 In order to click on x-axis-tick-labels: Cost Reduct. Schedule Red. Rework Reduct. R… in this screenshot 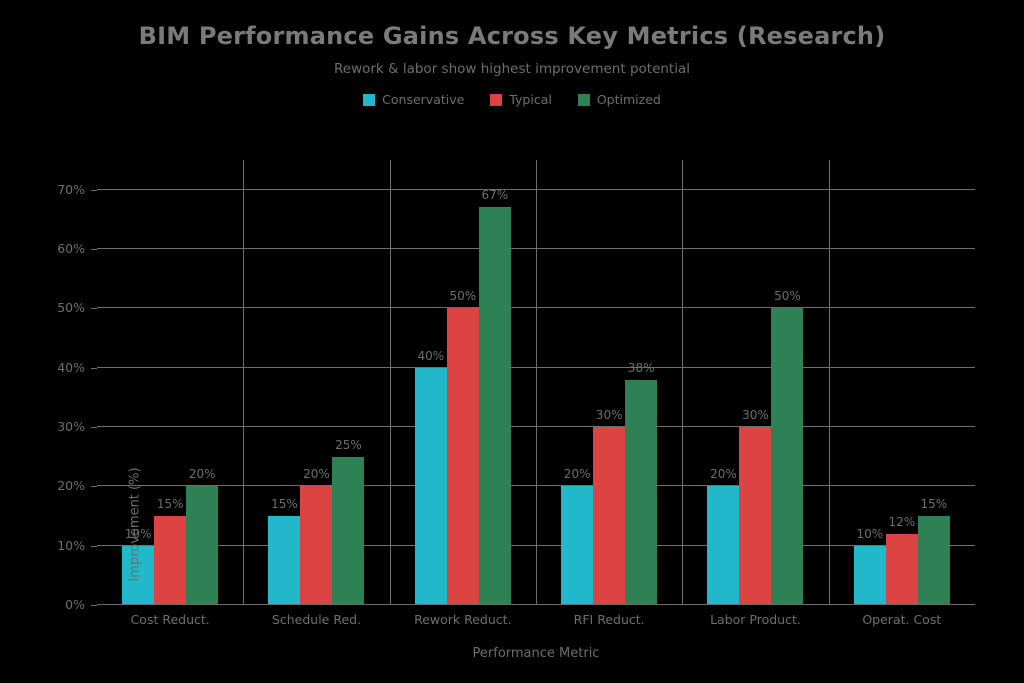, I will do `click(536, 619)`.